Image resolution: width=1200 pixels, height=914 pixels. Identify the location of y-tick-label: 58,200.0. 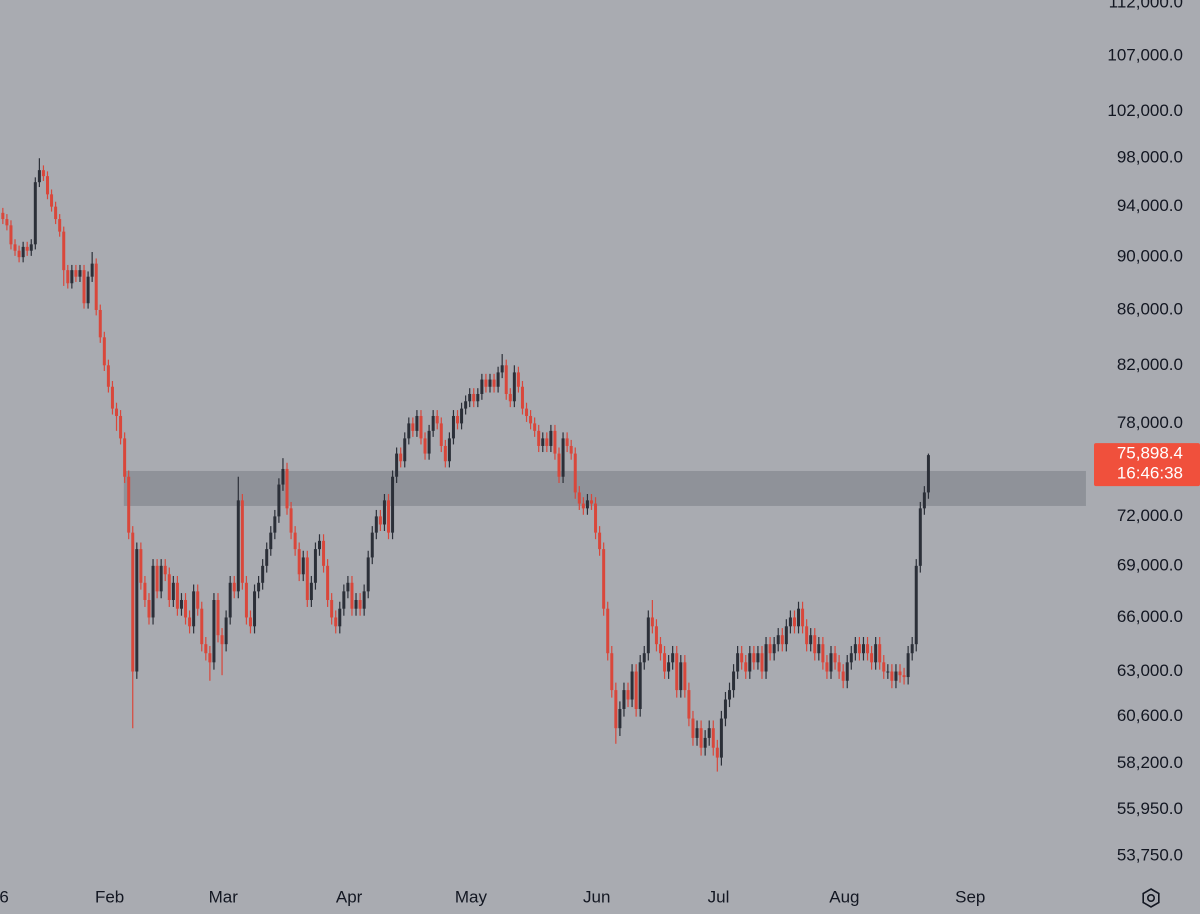
(1150, 762).